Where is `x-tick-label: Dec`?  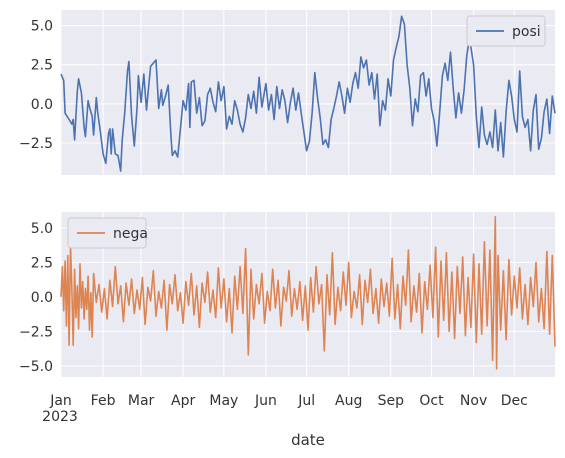 x-tick-label: Dec is located at coordinates (514, 401).